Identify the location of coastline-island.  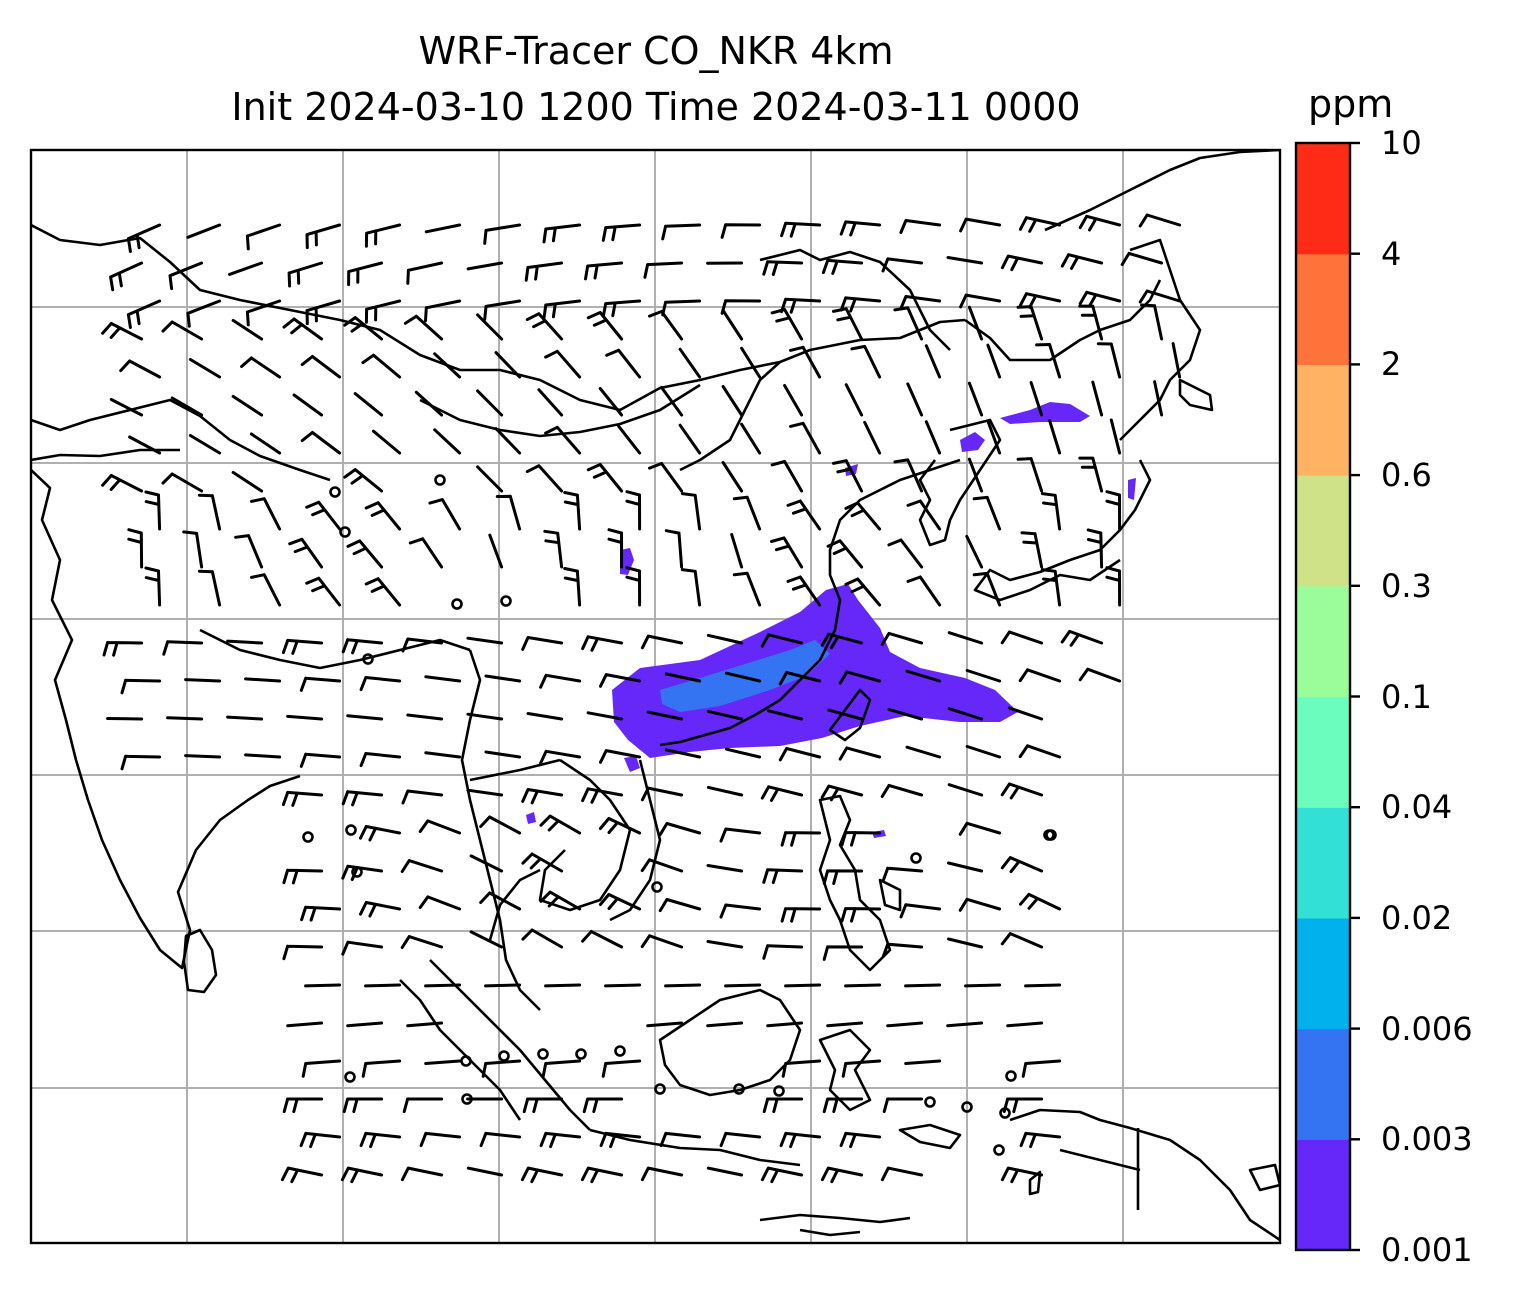
(1264, 1177).